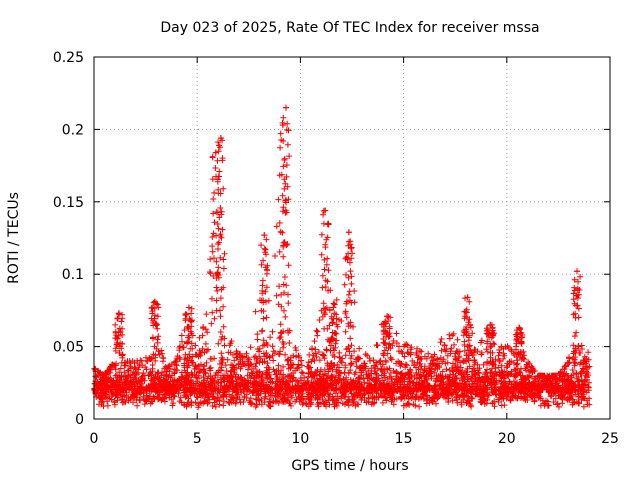  I want to click on y-tick-label: 0.15, so click(68, 203).